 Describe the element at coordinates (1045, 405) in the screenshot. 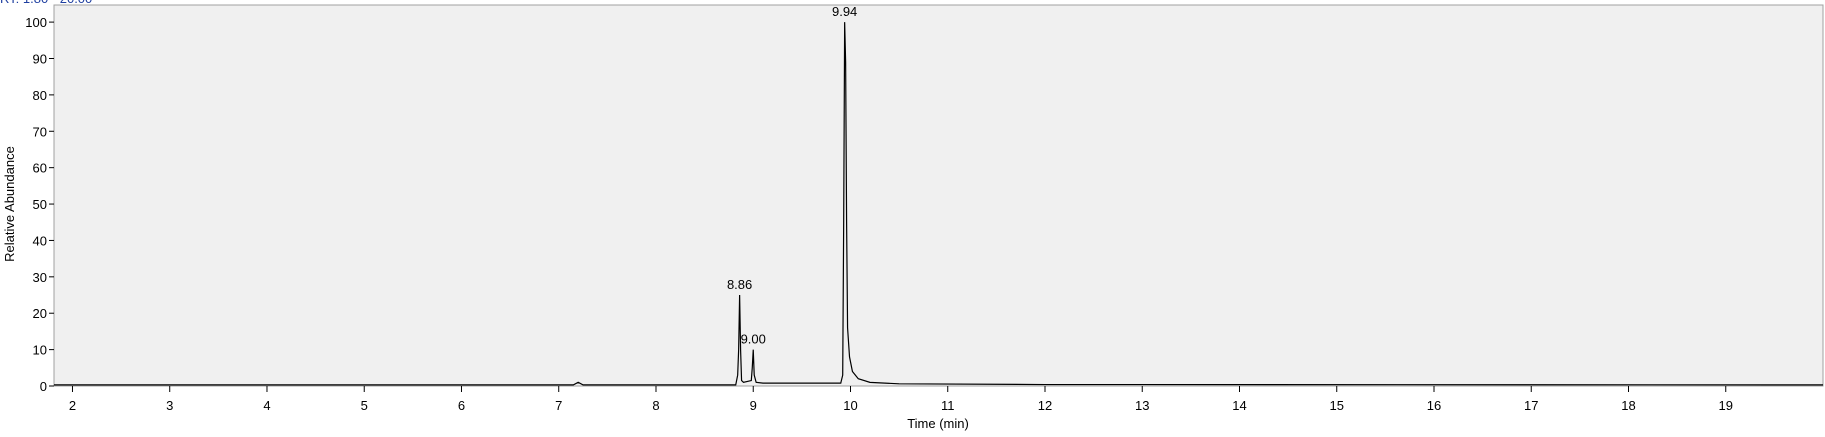

I see `x-tick-label: 12` at that location.